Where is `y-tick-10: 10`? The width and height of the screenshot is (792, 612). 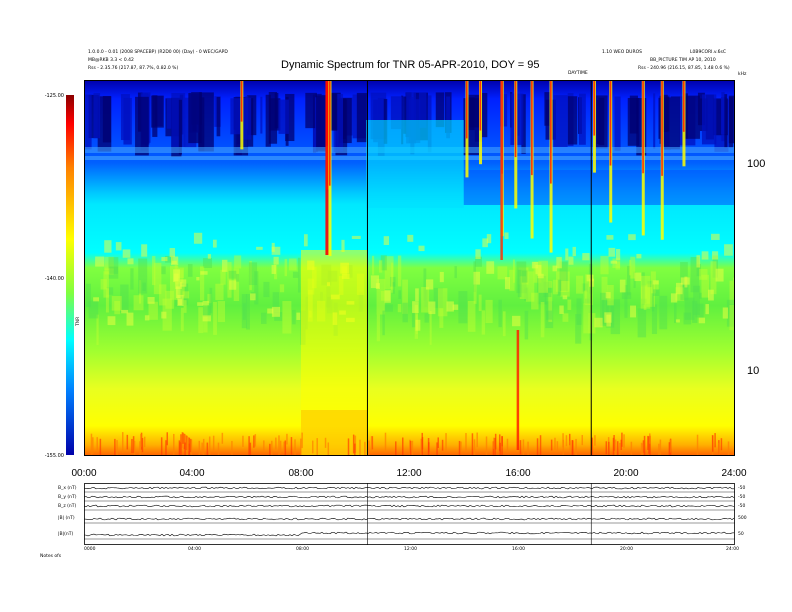
y-tick-10: 10 is located at coordinates (753, 371).